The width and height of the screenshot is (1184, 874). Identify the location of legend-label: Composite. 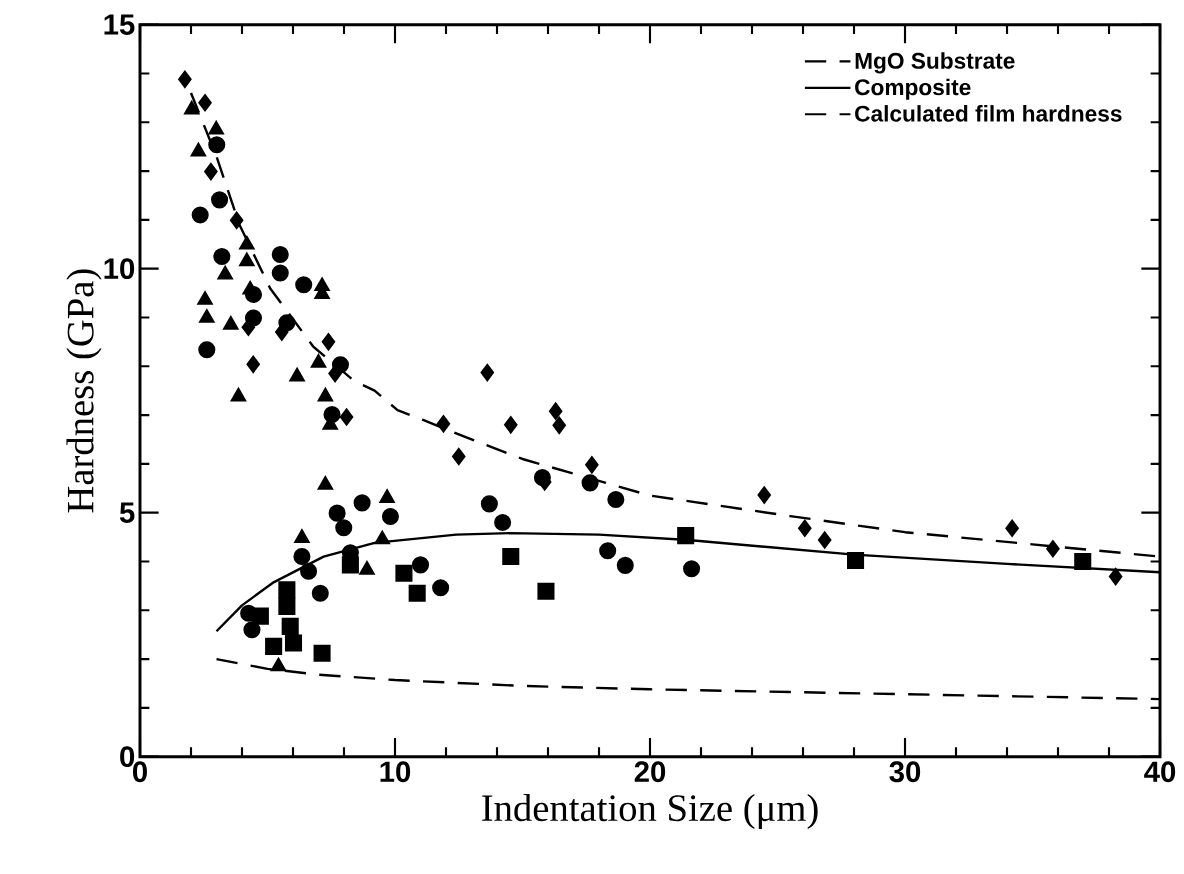
(913, 89).